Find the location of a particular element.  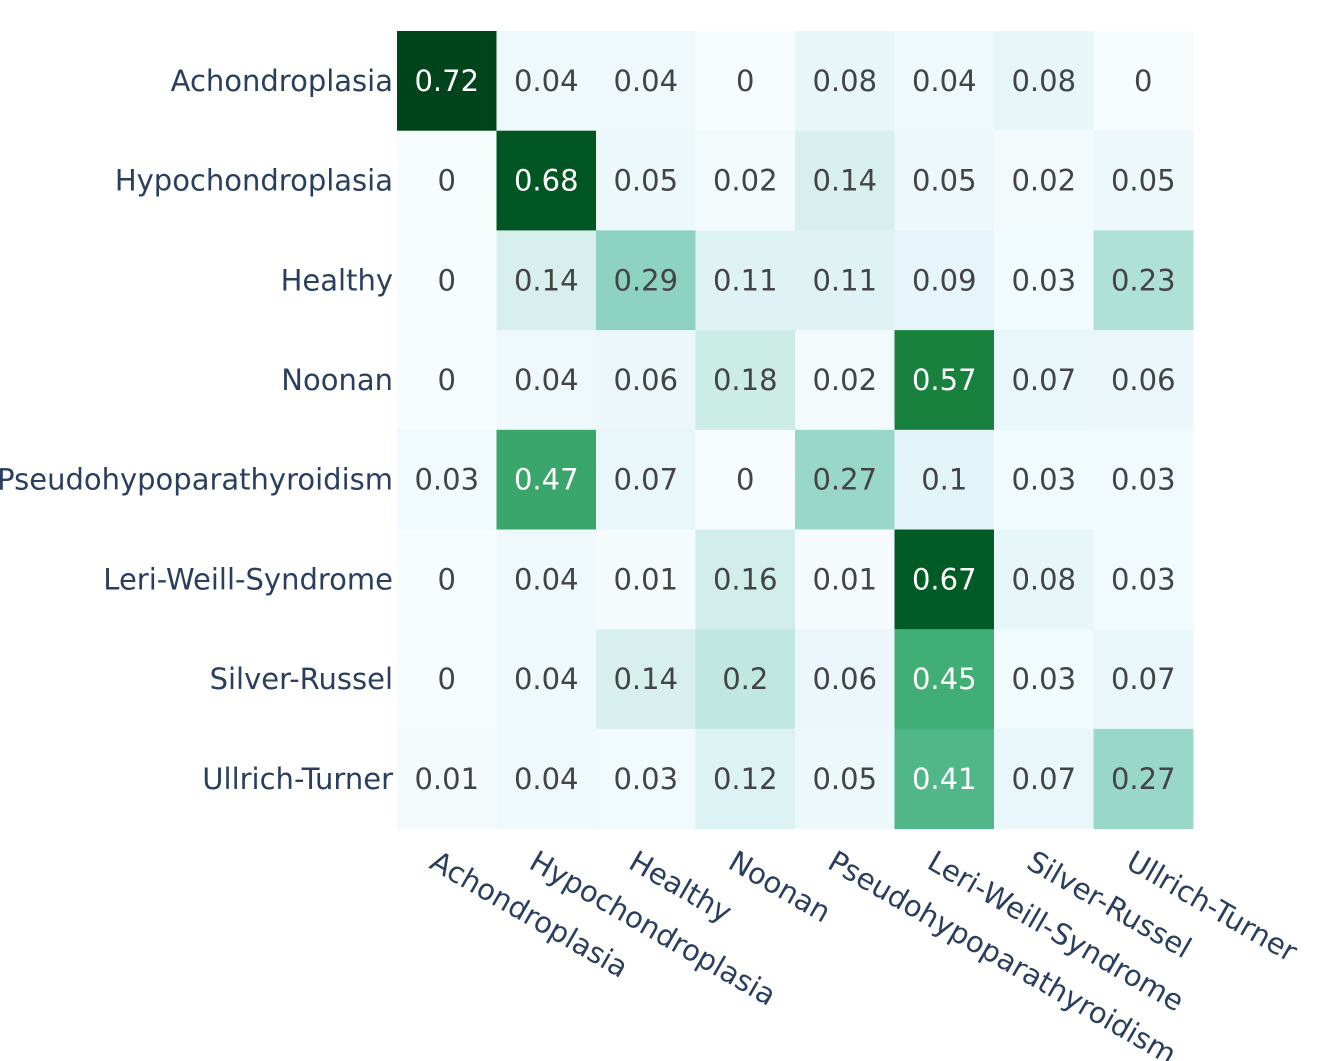

heatmap-cell-noonan-leri-weill-syndrome is located at coordinates (944, 380).